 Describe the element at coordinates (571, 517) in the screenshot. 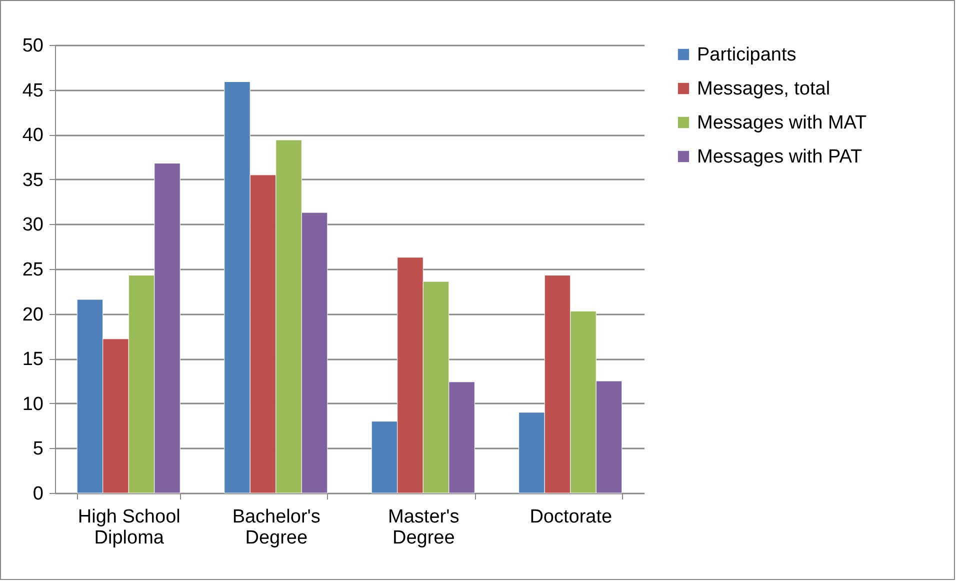

I see `x-tick-label: Doctorate` at that location.